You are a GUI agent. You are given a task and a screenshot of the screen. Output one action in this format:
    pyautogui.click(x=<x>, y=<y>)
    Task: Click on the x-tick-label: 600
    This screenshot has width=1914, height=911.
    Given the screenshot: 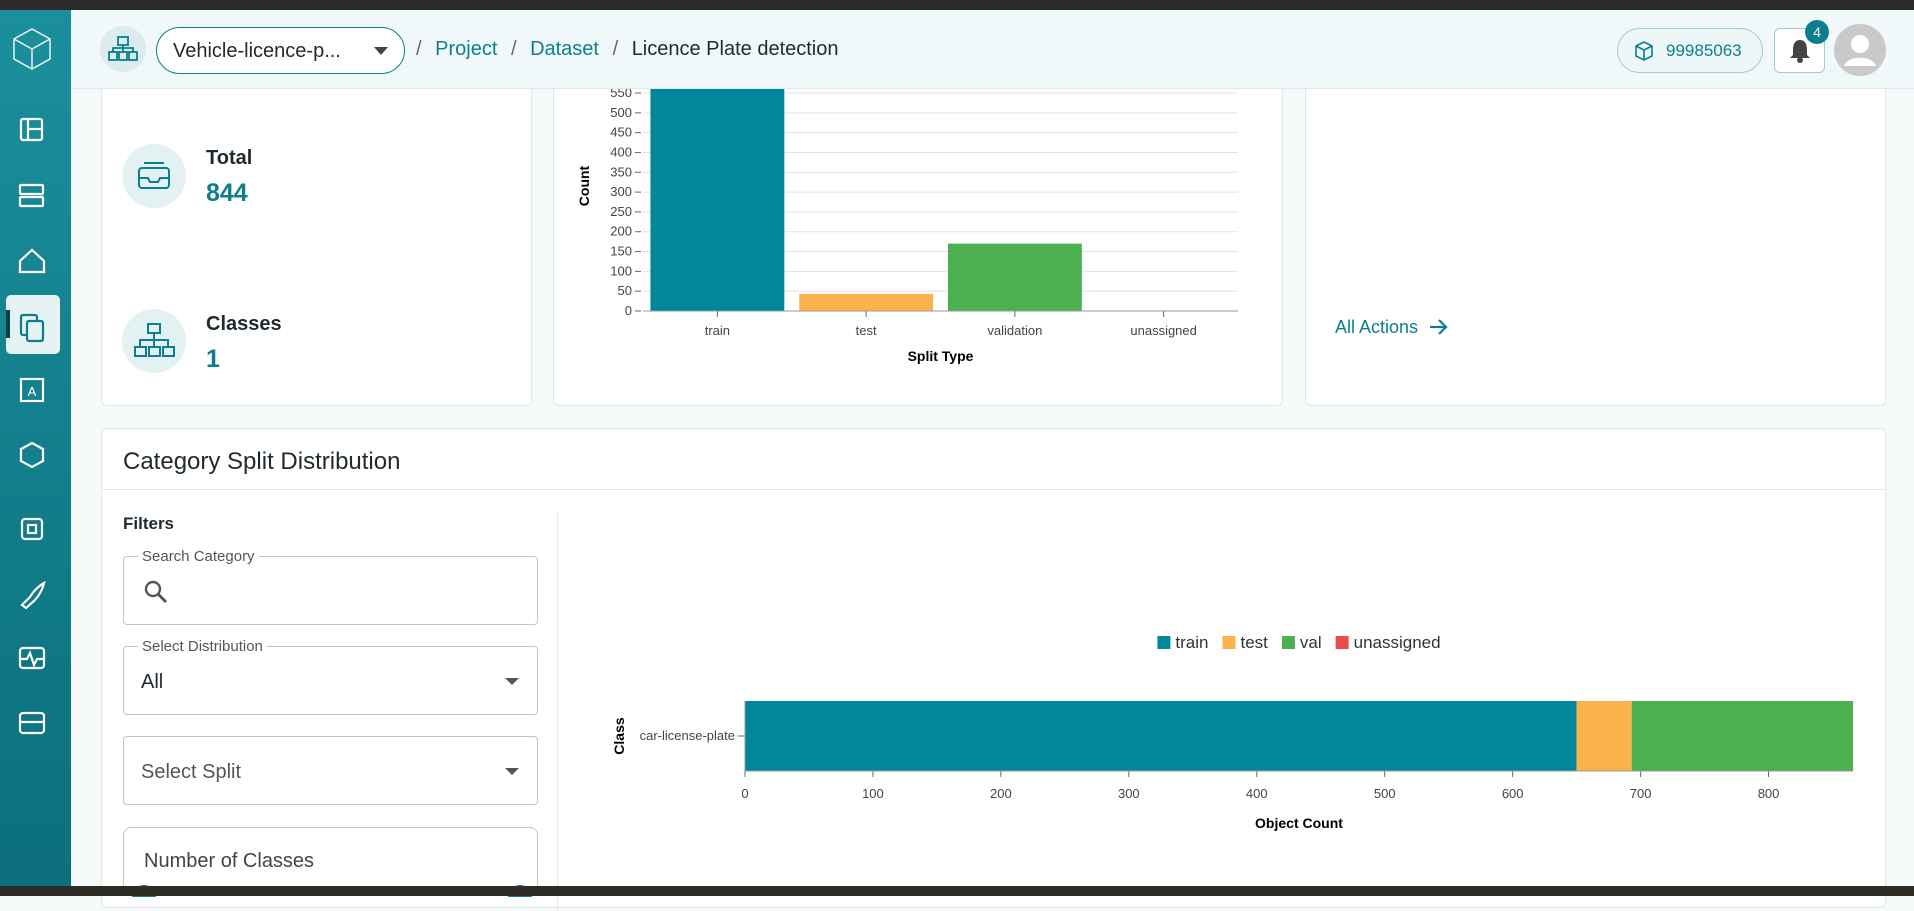 What is the action you would take?
    pyautogui.click(x=1513, y=793)
    